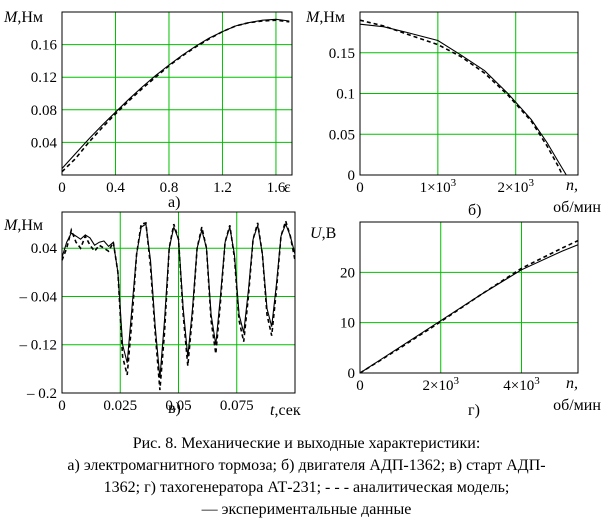  I want to click on caption-line-4: — экспериментальные данные, so click(306, 509).